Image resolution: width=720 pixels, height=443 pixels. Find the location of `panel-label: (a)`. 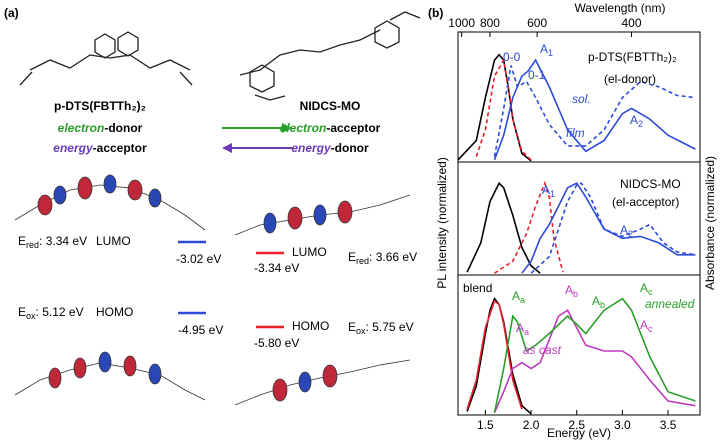

panel-label: (a) is located at coordinates (11, 13).